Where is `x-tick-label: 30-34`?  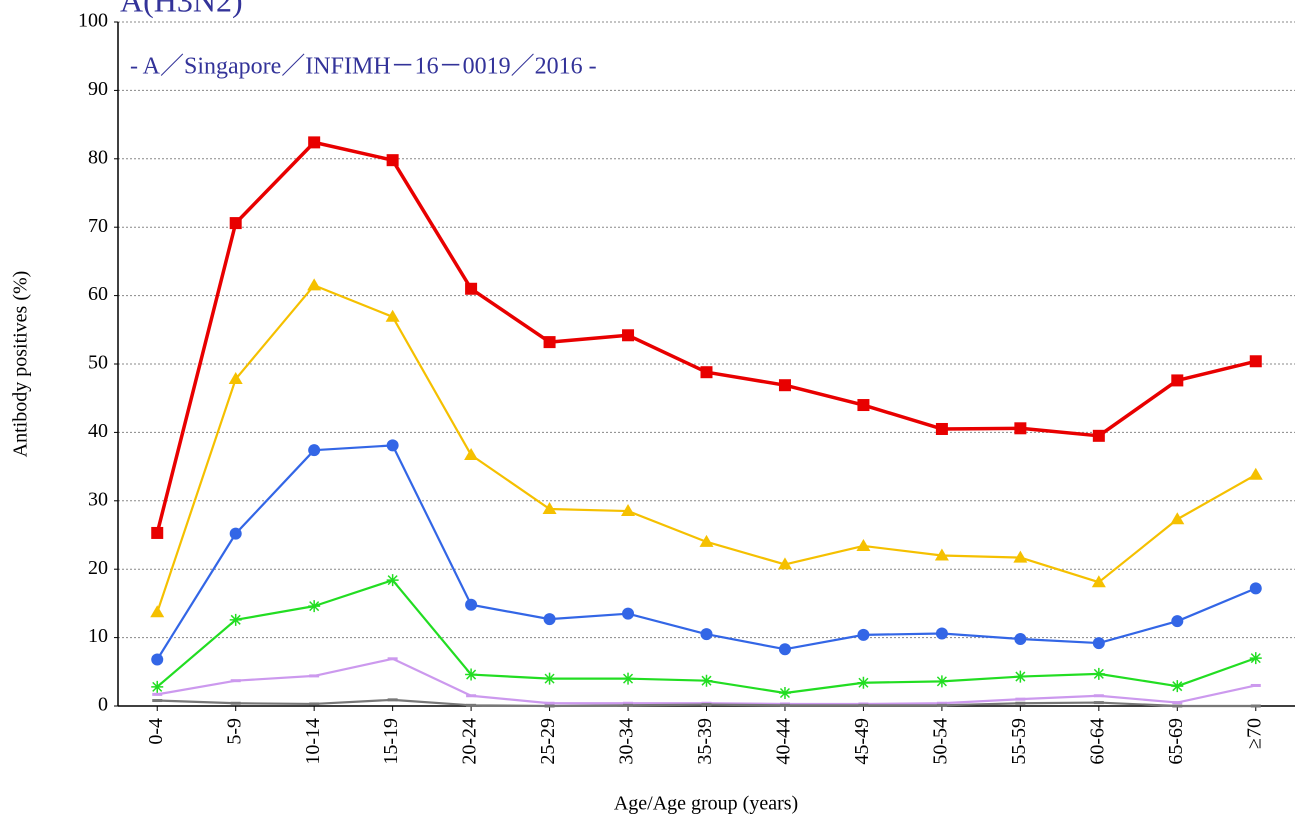
x-tick-label: 30-34 is located at coordinates (627, 741).